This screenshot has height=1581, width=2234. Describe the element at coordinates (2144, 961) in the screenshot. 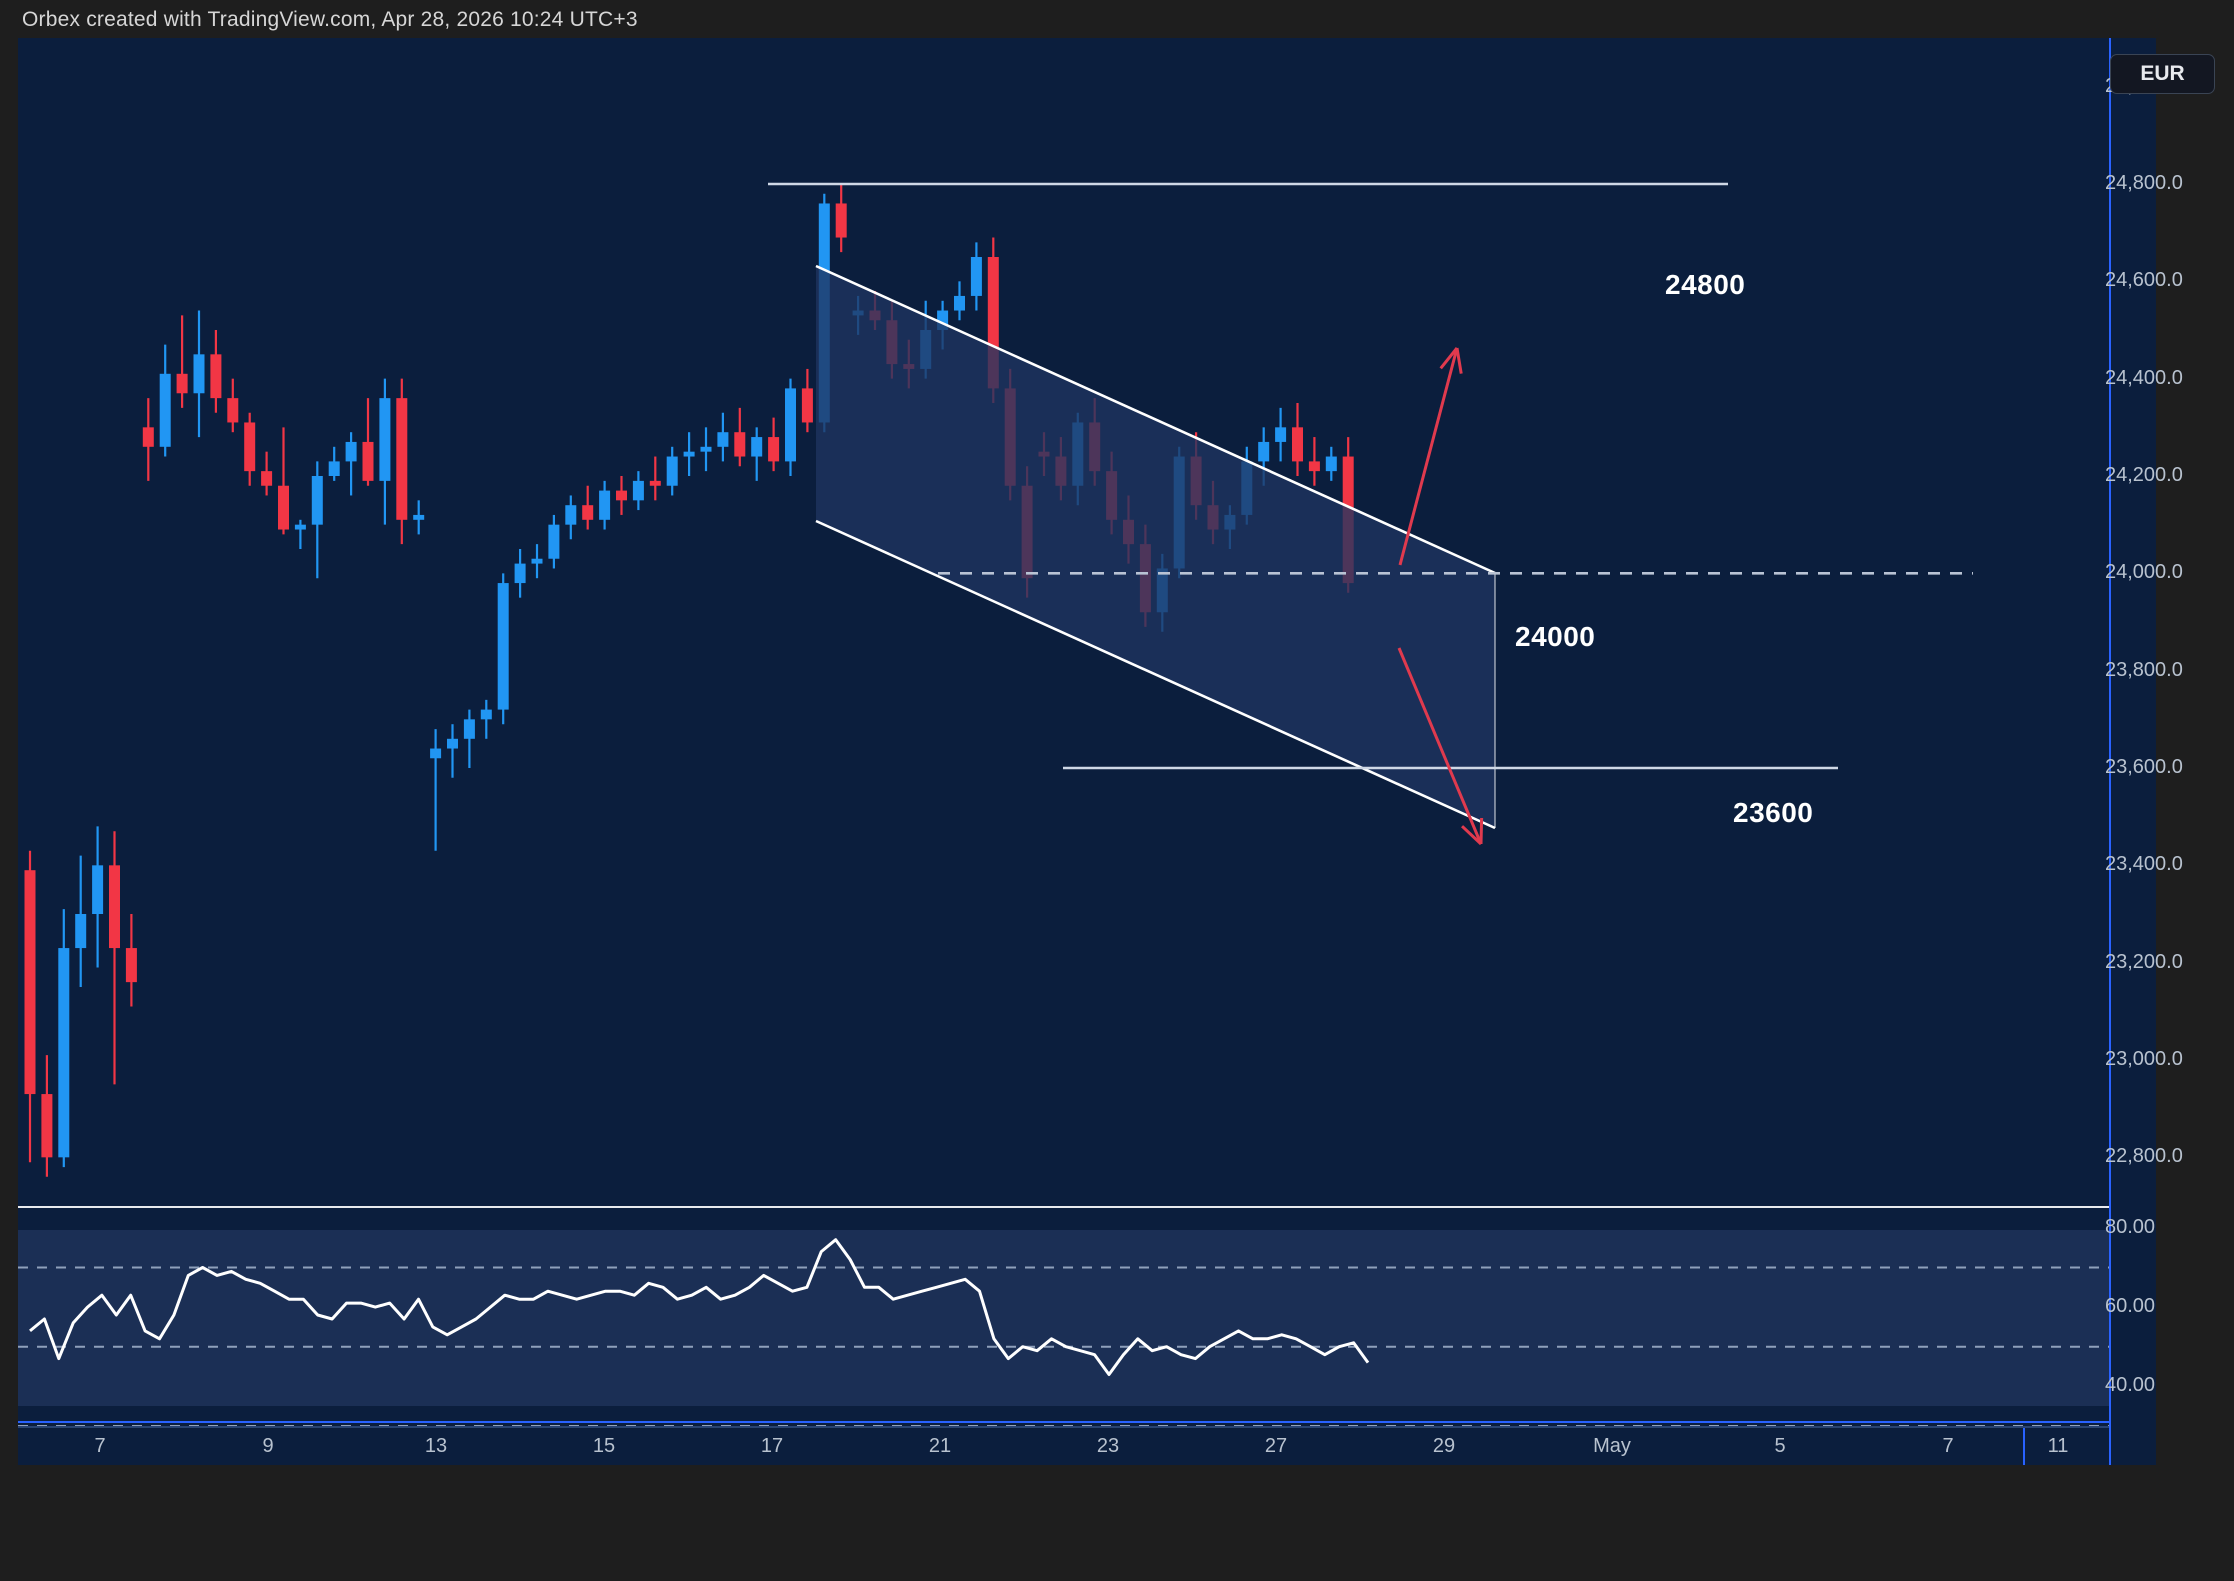

I see `price-axis-tick: 23,200.0` at that location.